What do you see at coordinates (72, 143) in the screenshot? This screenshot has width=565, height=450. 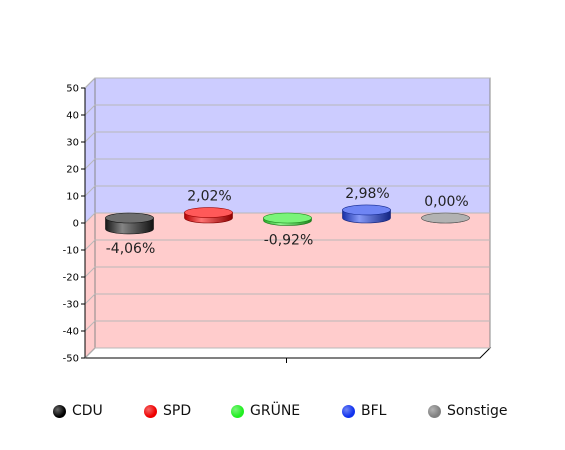 I see `y-tick-label: 30` at bounding box center [72, 143].